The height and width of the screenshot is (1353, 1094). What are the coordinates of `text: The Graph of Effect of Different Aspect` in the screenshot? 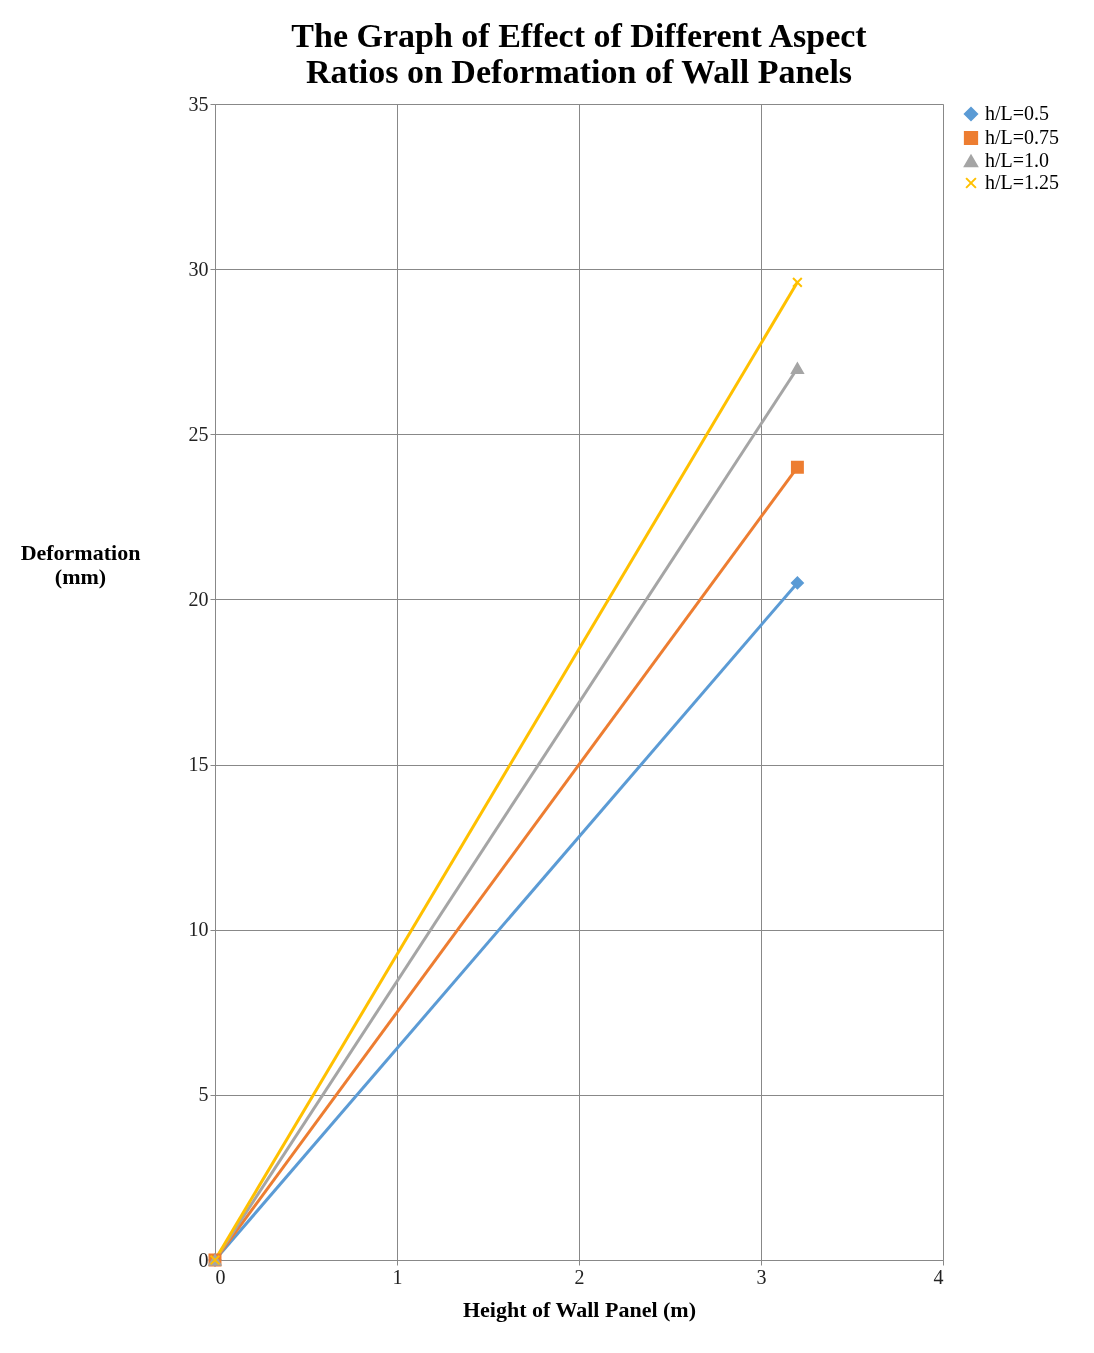 It's located at (579, 35).